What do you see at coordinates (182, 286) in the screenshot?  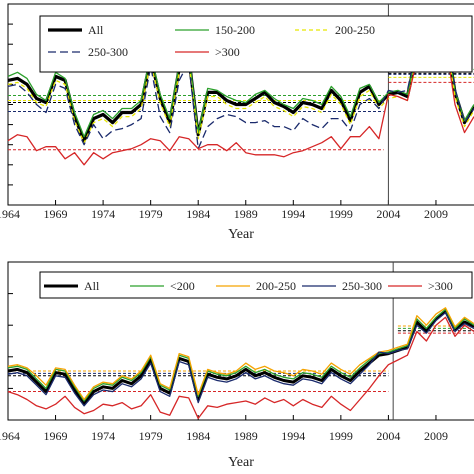 I see `legend-label: <200` at bounding box center [182, 286].